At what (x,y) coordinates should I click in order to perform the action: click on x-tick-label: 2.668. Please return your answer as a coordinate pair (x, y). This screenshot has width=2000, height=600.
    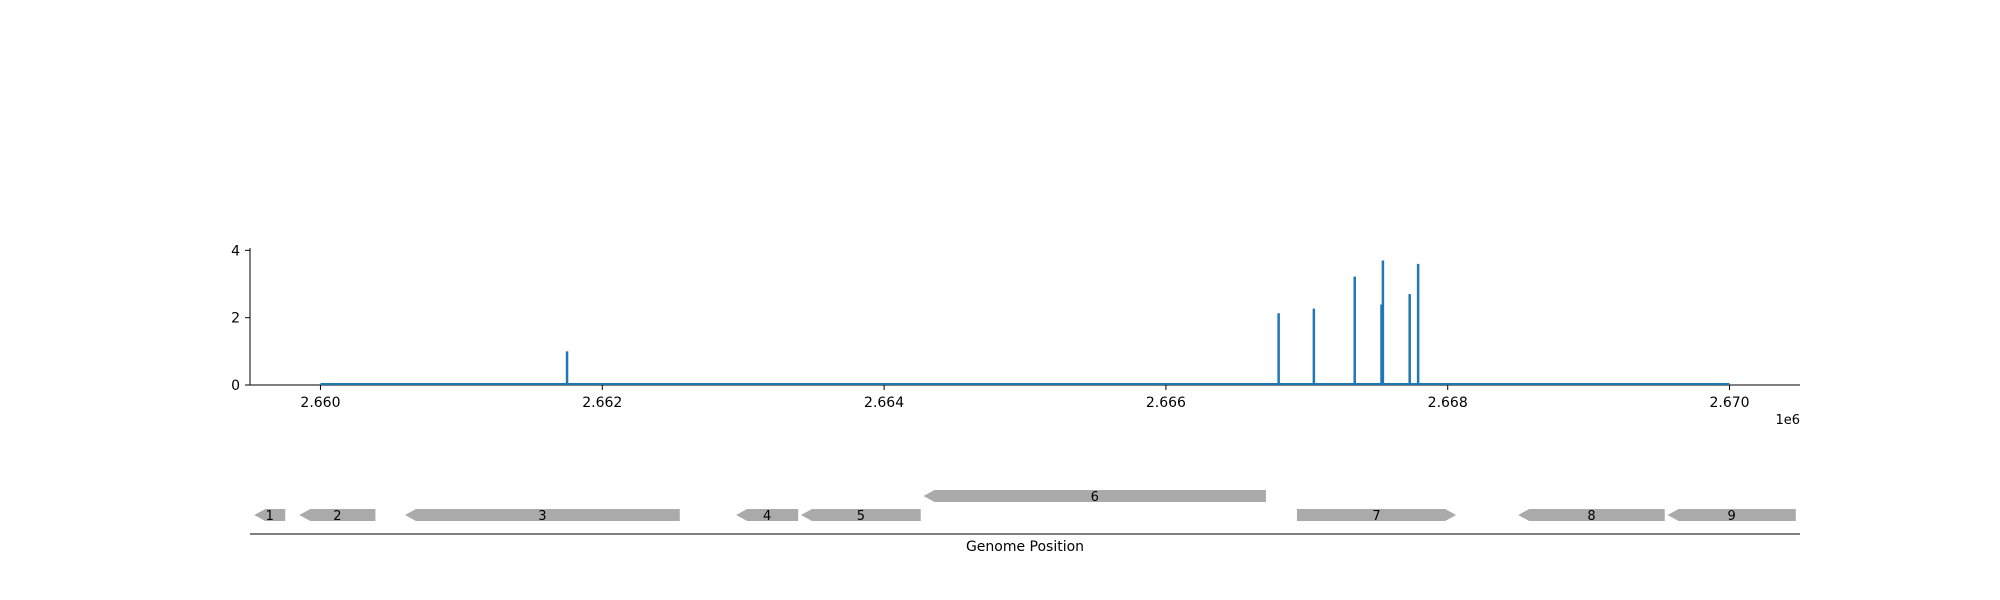
    Looking at the image, I should click on (1448, 403).